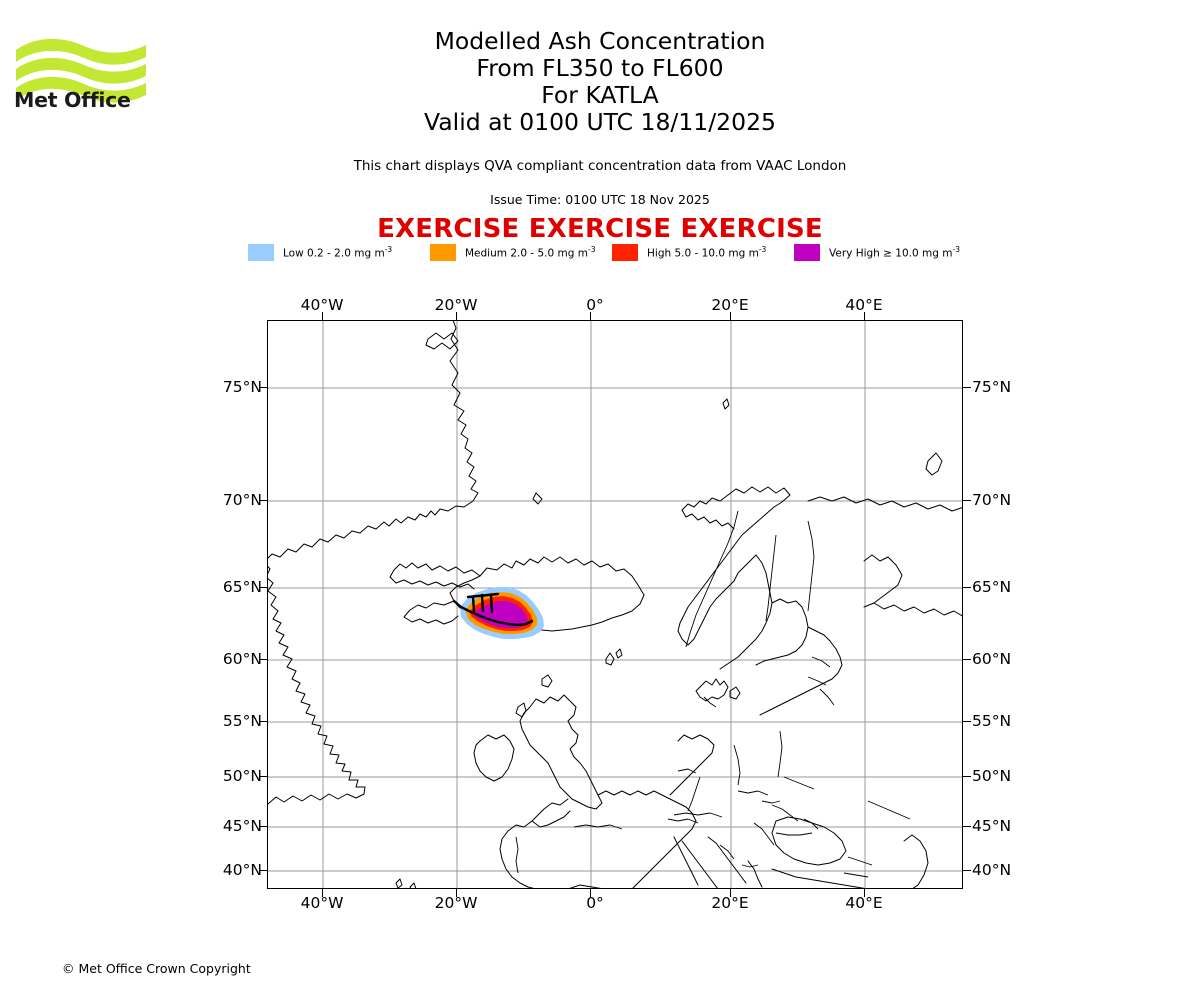 The width and height of the screenshot is (1200, 1000). I want to click on legend-swatch-low-icon, so click(261, 252).